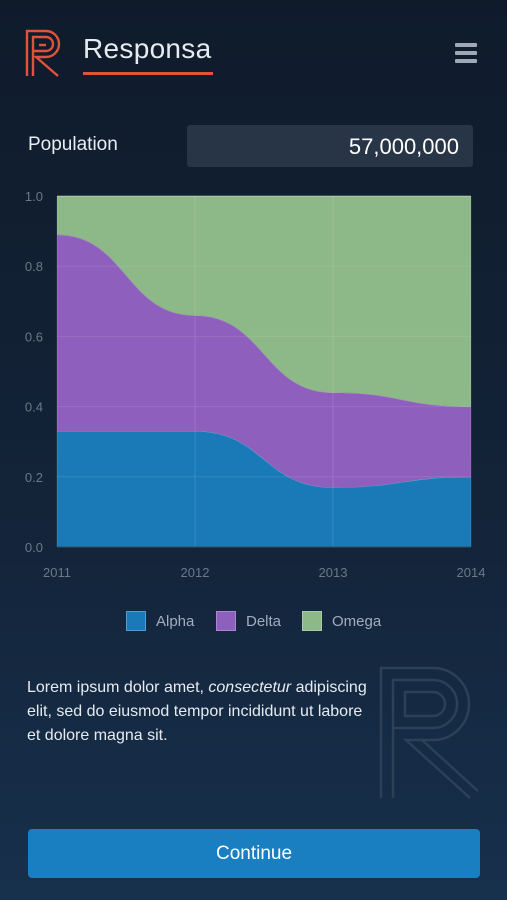 The width and height of the screenshot is (507, 900). What do you see at coordinates (34, 407) in the screenshot?
I see `y-tick-label: 0.4` at bounding box center [34, 407].